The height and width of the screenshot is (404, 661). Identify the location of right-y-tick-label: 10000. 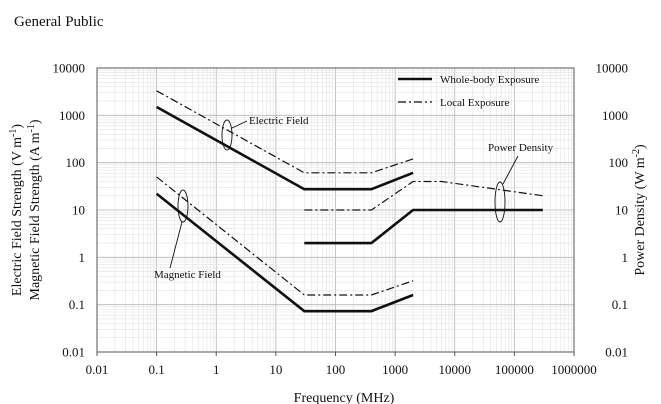
(612, 68).